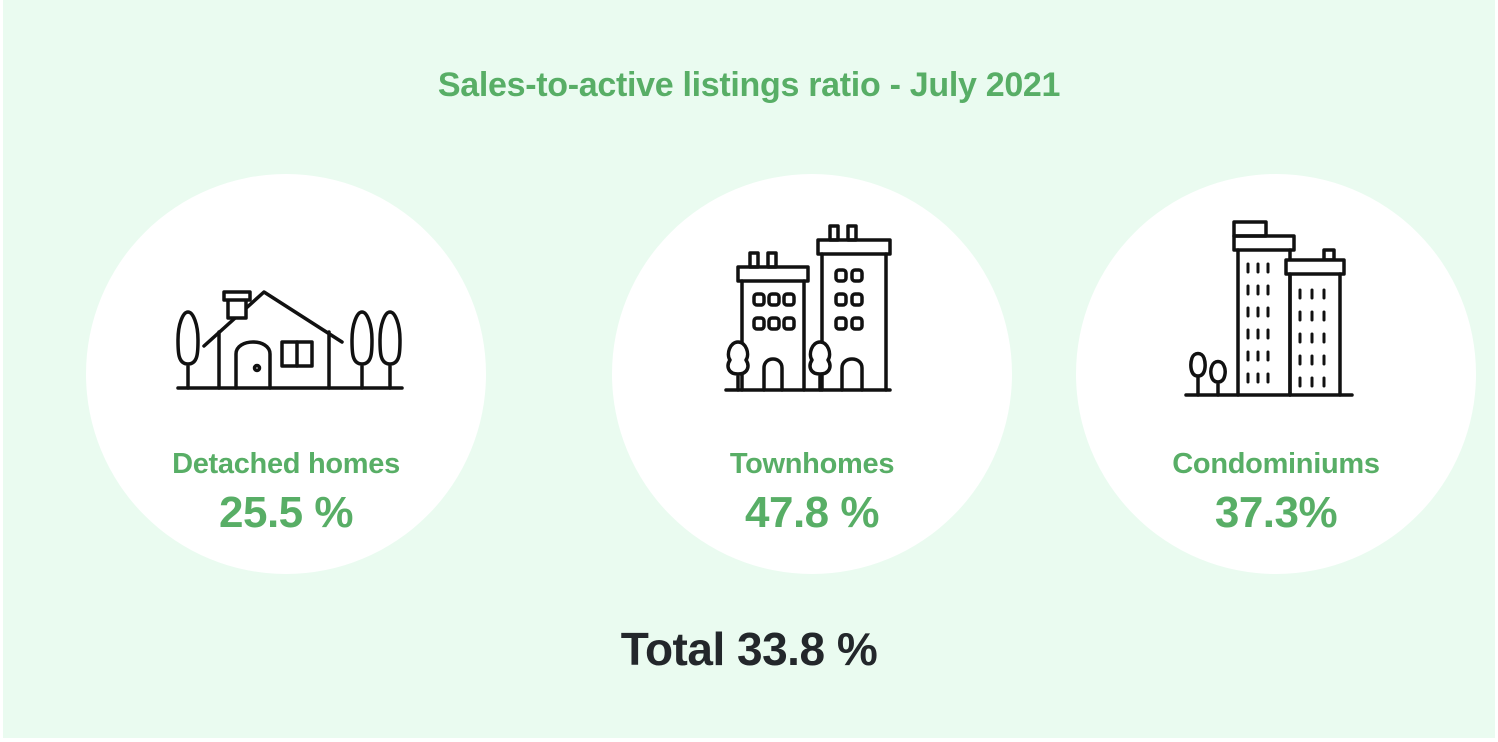 Image resolution: width=1498 pixels, height=742 pixels. I want to click on category-label: Condominiums, so click(1276, 464).